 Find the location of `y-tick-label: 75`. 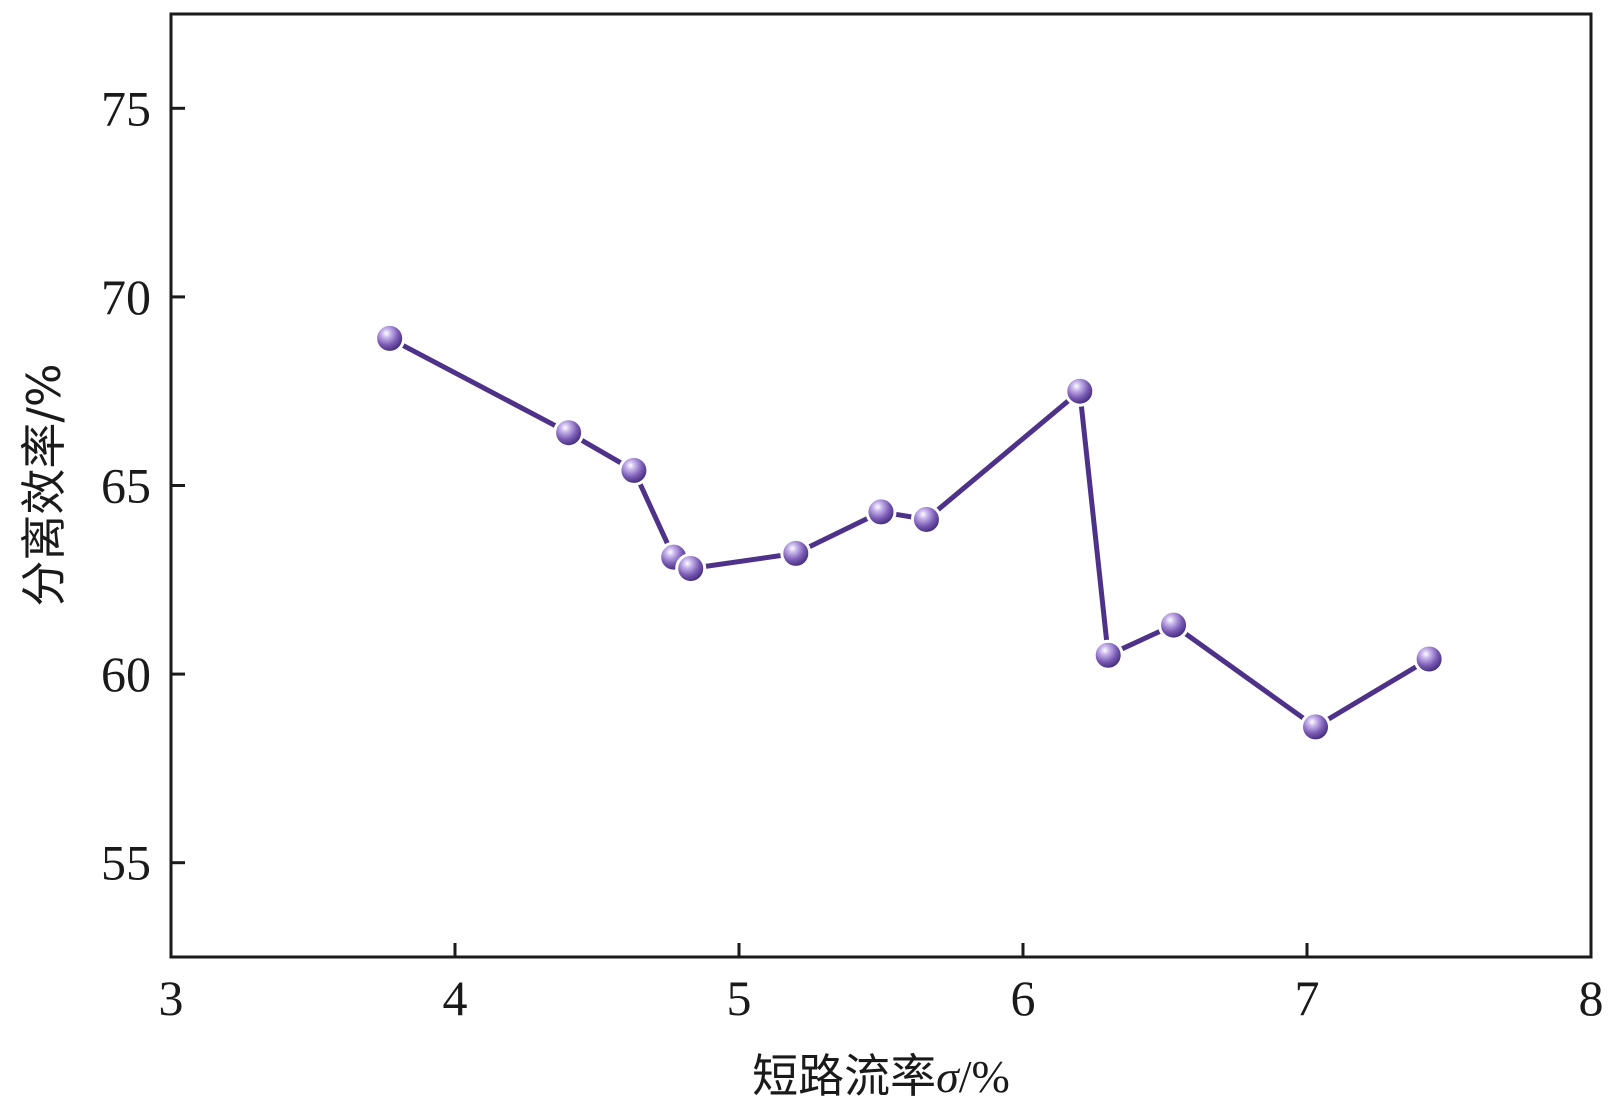

y-tick-label: 75 is located at coordinates (126, 108).